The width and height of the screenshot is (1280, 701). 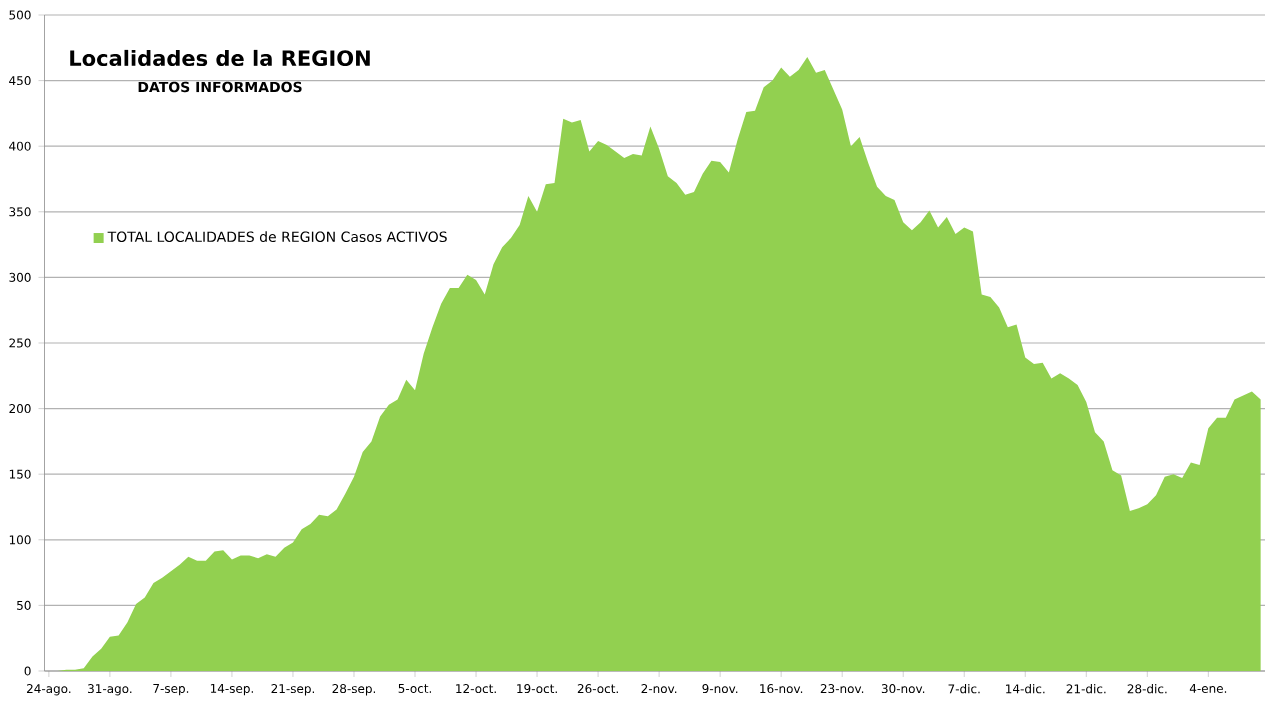 What do you see at coordinates (354, 690) in the screenshot?
I see `x-tick-label: 28-sep.` at bounding box center [354, 690].